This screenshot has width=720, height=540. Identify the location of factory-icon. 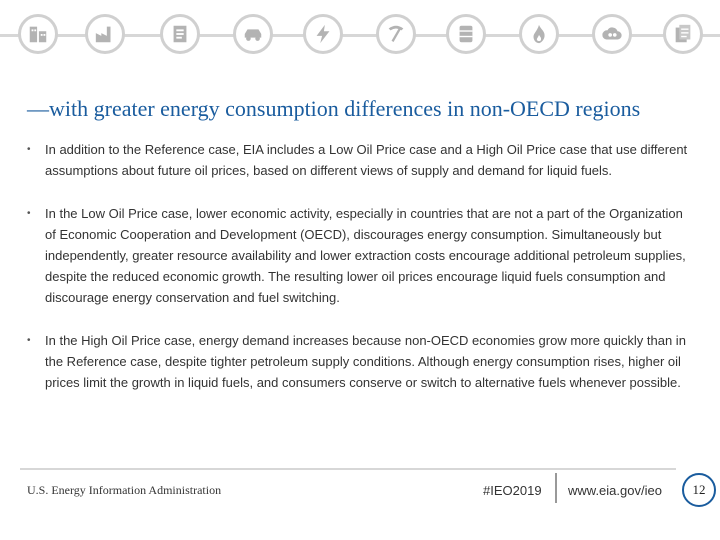
(105, 34).